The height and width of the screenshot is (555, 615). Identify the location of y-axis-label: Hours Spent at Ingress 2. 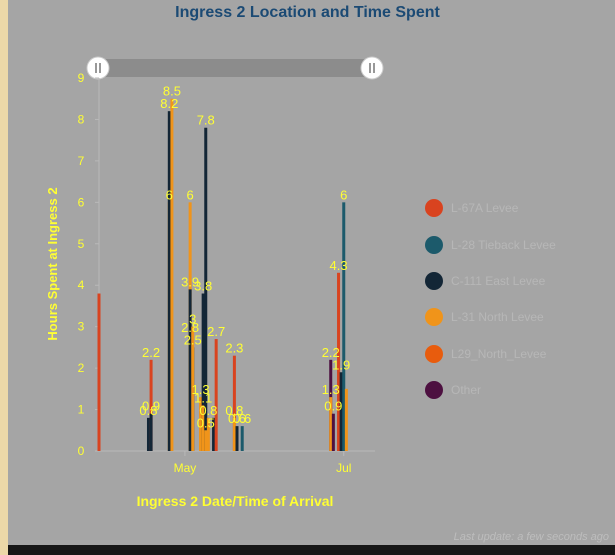
(52, 263).